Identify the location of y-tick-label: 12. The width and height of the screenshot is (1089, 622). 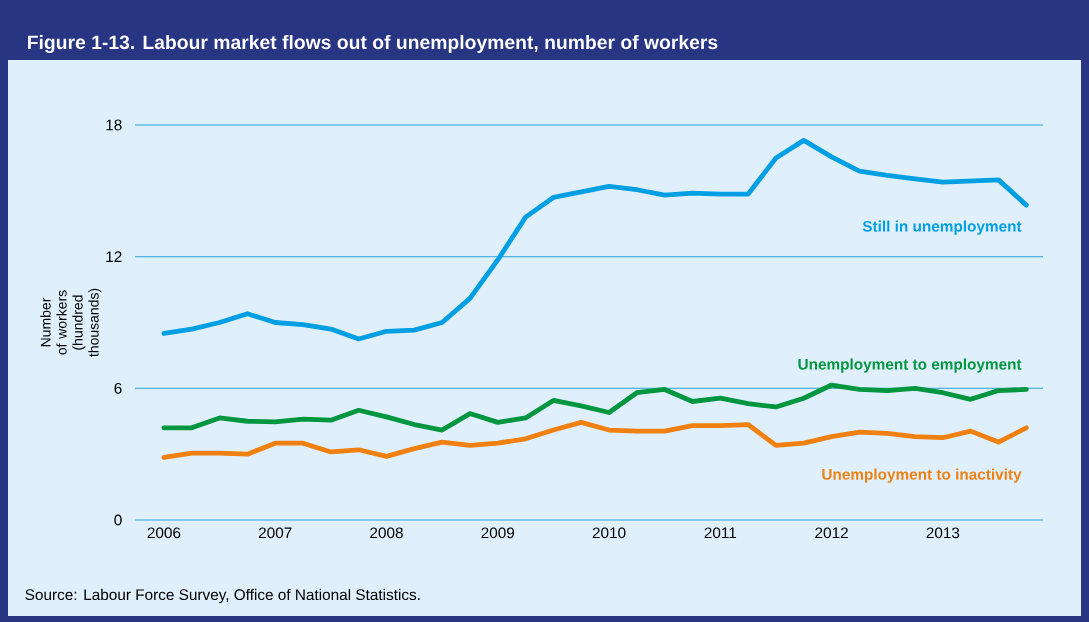
(114, 257).